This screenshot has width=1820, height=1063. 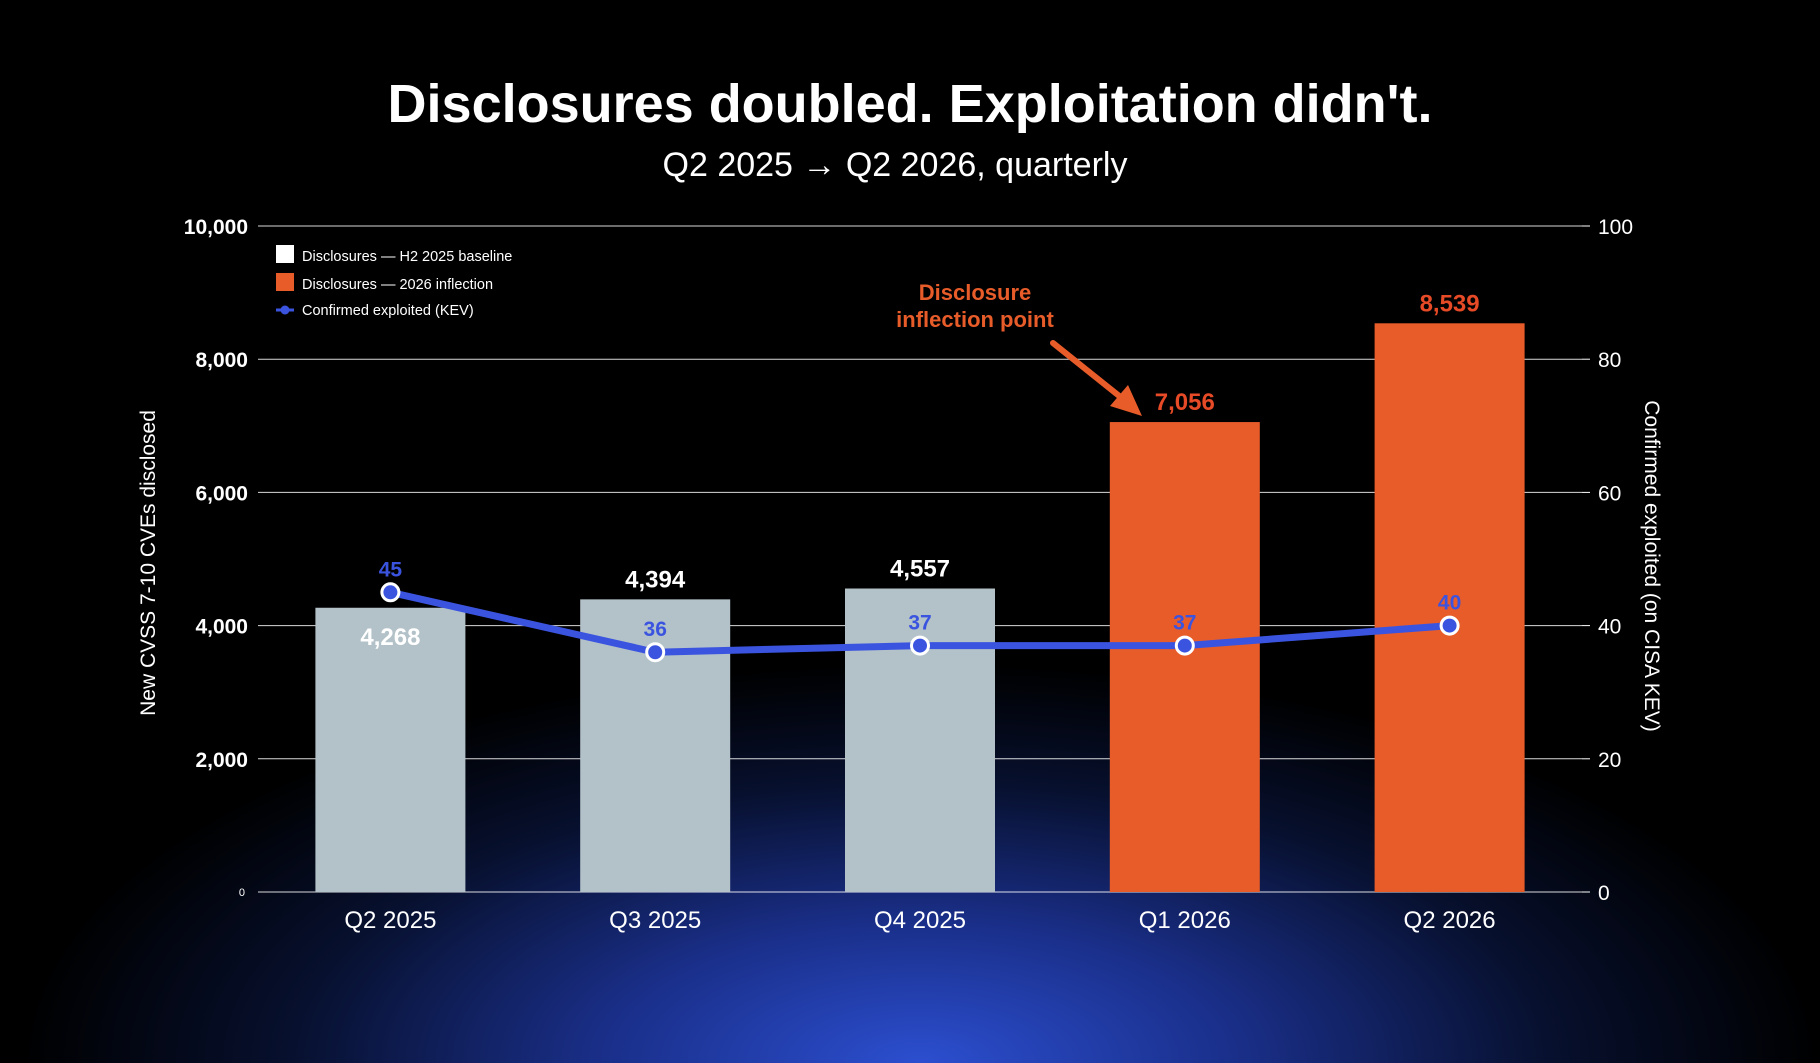 I want to click on right-axis-ticks: 0 20 40 60 80 100, so click(x=1607, y=560).